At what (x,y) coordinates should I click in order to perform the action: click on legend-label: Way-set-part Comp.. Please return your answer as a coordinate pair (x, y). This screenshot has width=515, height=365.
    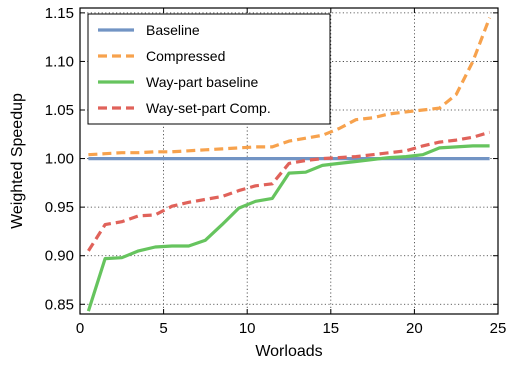
    Looking at the image, I should click on (208, 108).